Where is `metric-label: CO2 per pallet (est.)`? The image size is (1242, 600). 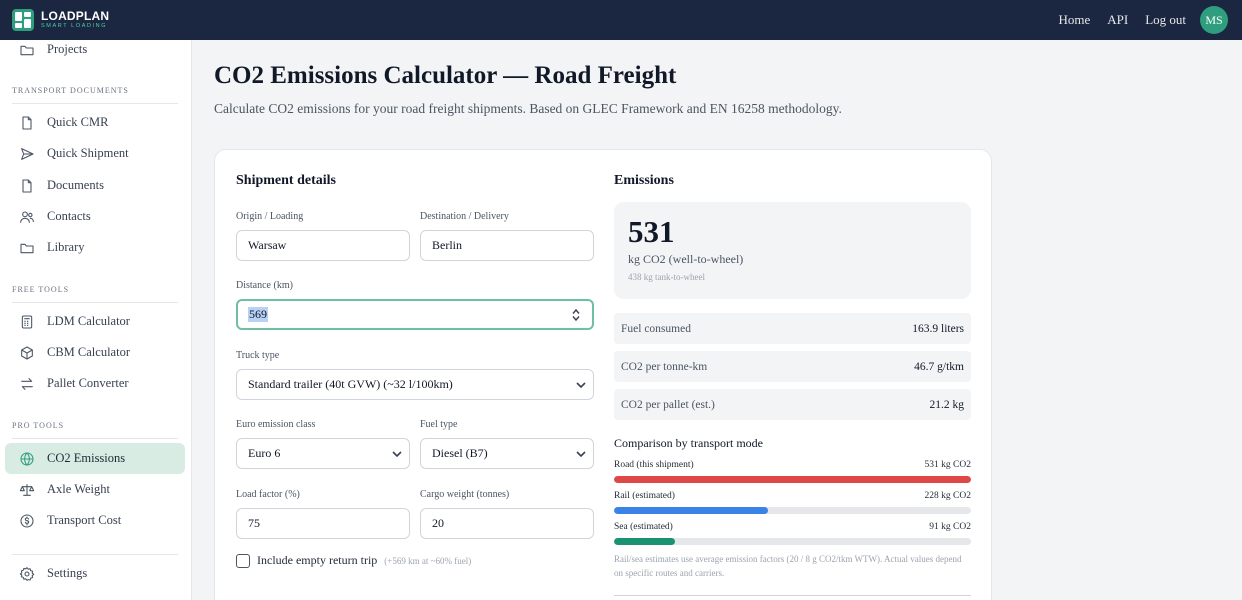 metric-label: CO2 per pallet (est.) is located at coordinates (668, 404).